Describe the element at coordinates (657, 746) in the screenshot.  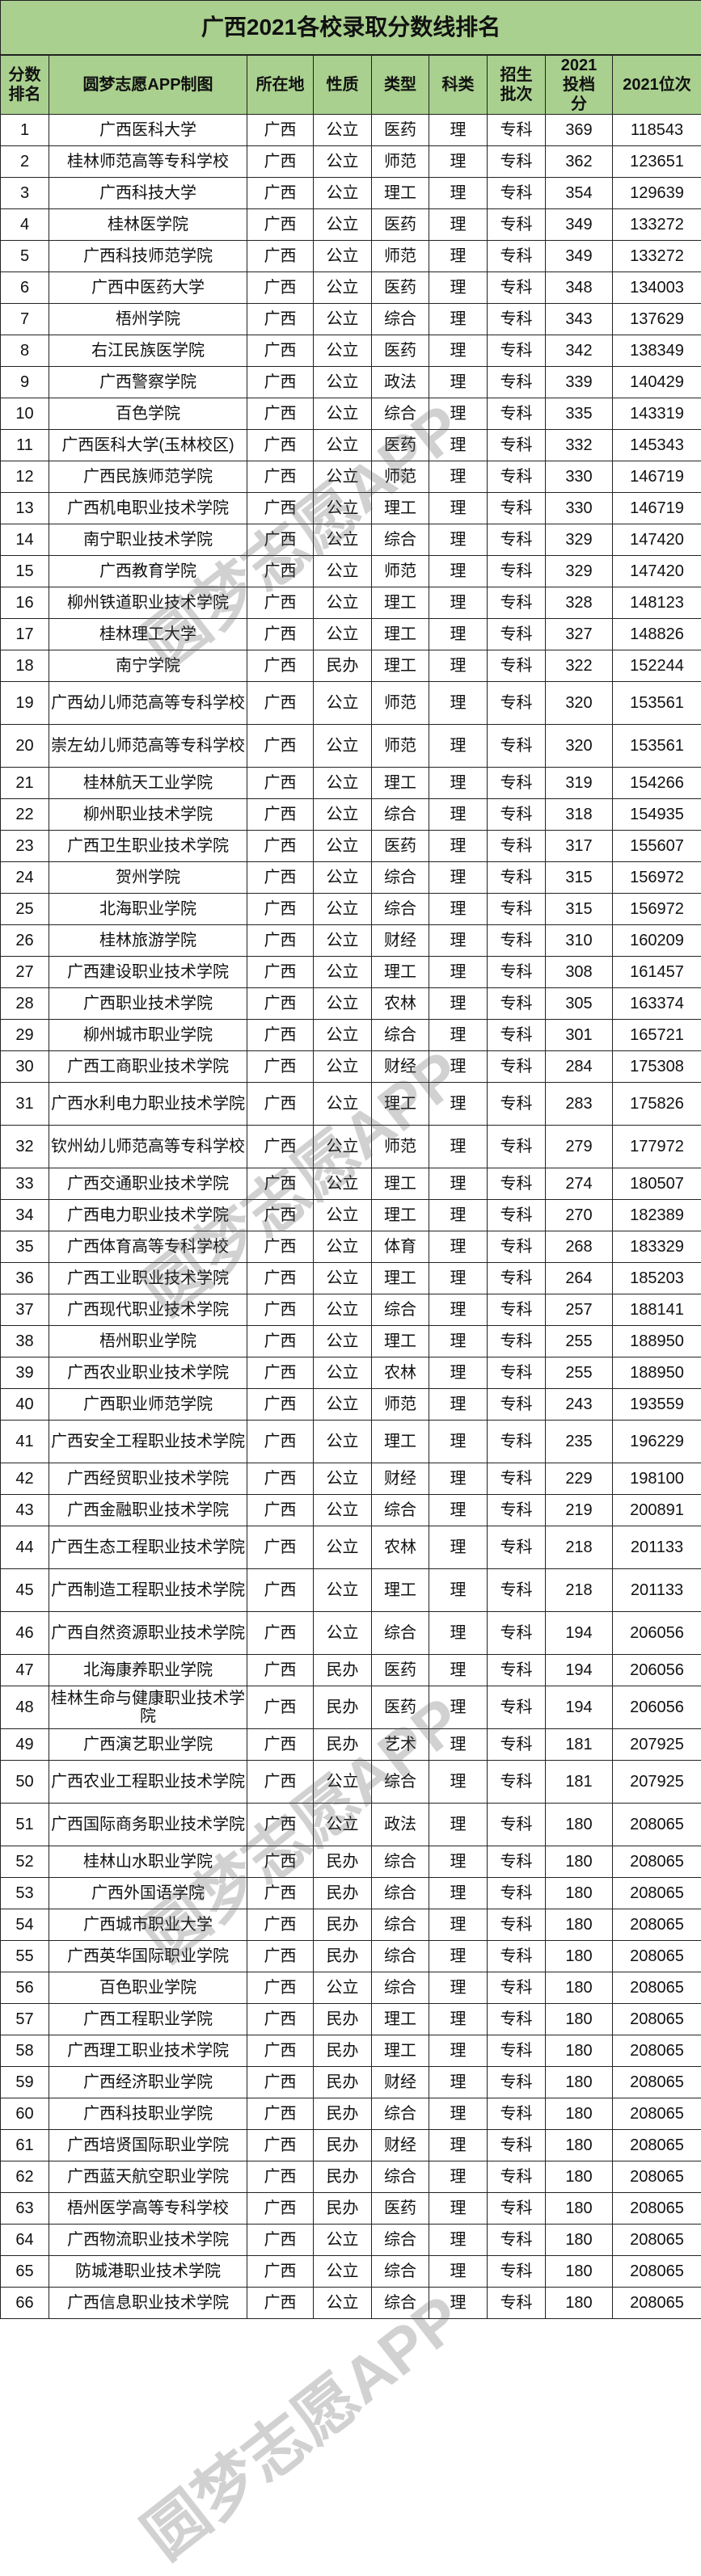
I see `cell-position: 153561` at that location.